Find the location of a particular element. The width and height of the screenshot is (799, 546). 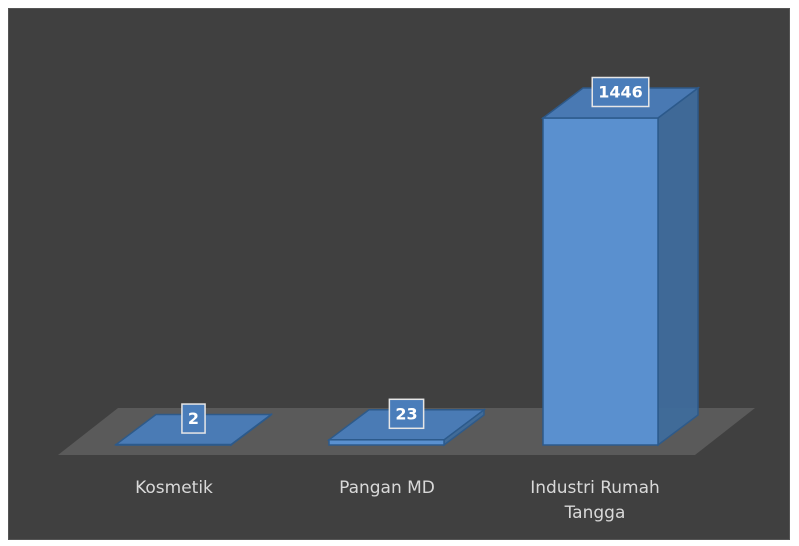

value-label: 23 is located at coordinates (406, 413).